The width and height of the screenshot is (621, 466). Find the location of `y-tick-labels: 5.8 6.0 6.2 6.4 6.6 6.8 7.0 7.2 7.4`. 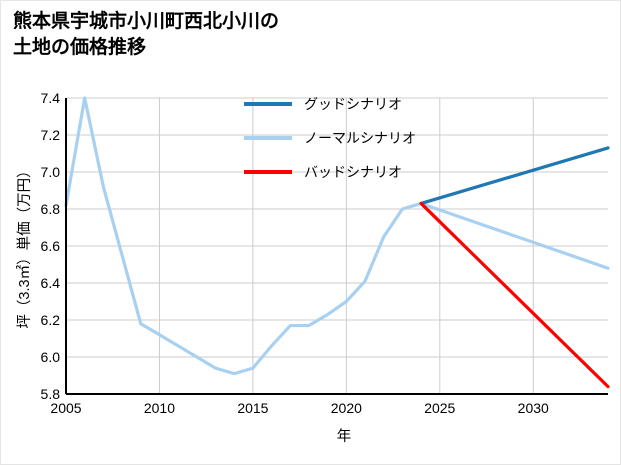

y-tick-labels: 5.8 6.0 6.2 6.4 6.6 6.8 7.0 7.2 7.4 is located at coordinates (51, 246).